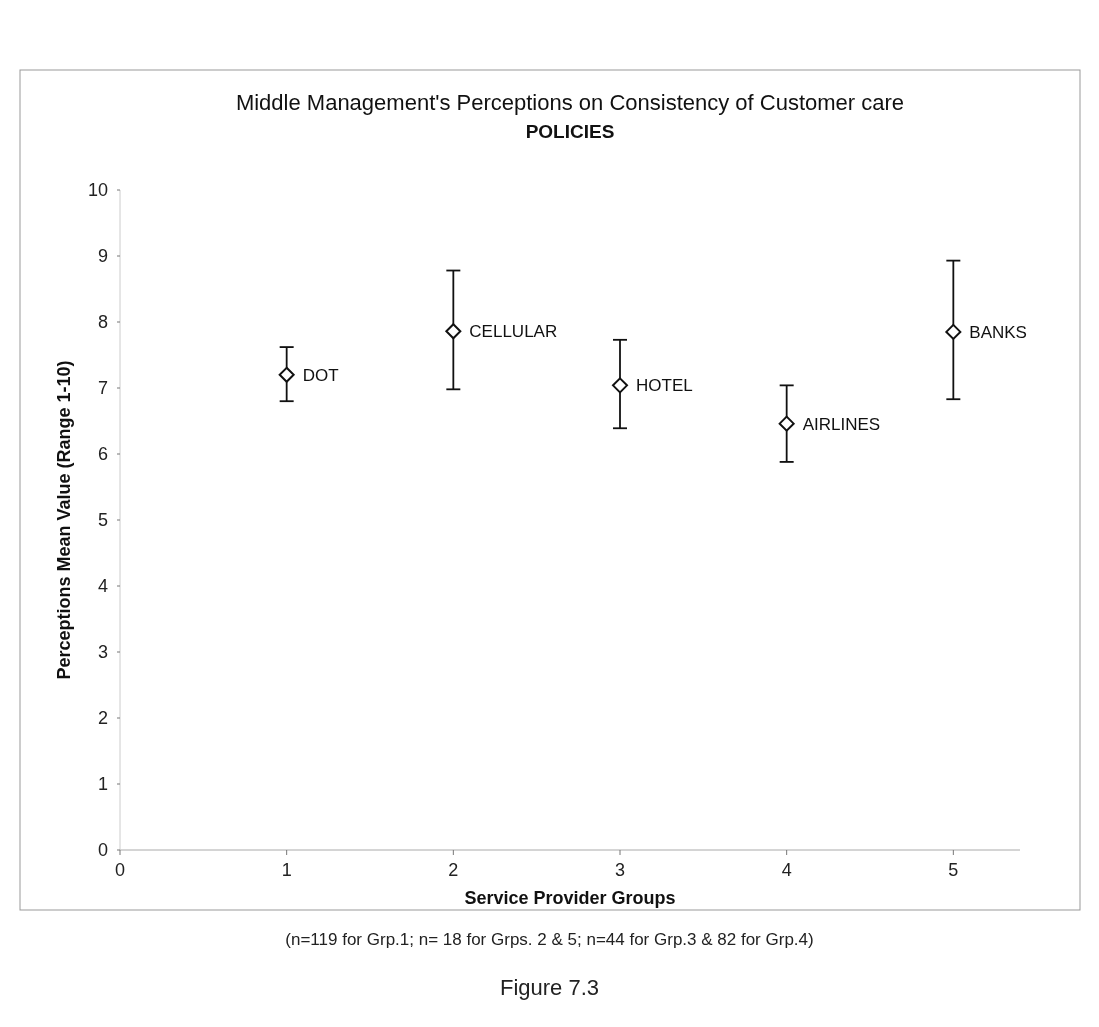  Describe the element at coordinates (120, 870) in the screenshot. I see `x-tick-label: 0` at that location.